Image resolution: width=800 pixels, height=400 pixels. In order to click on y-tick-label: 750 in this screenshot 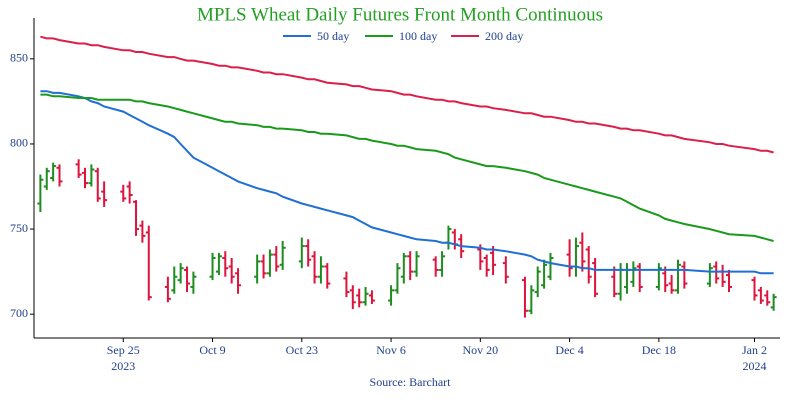, I will do `click(19, 228)`.